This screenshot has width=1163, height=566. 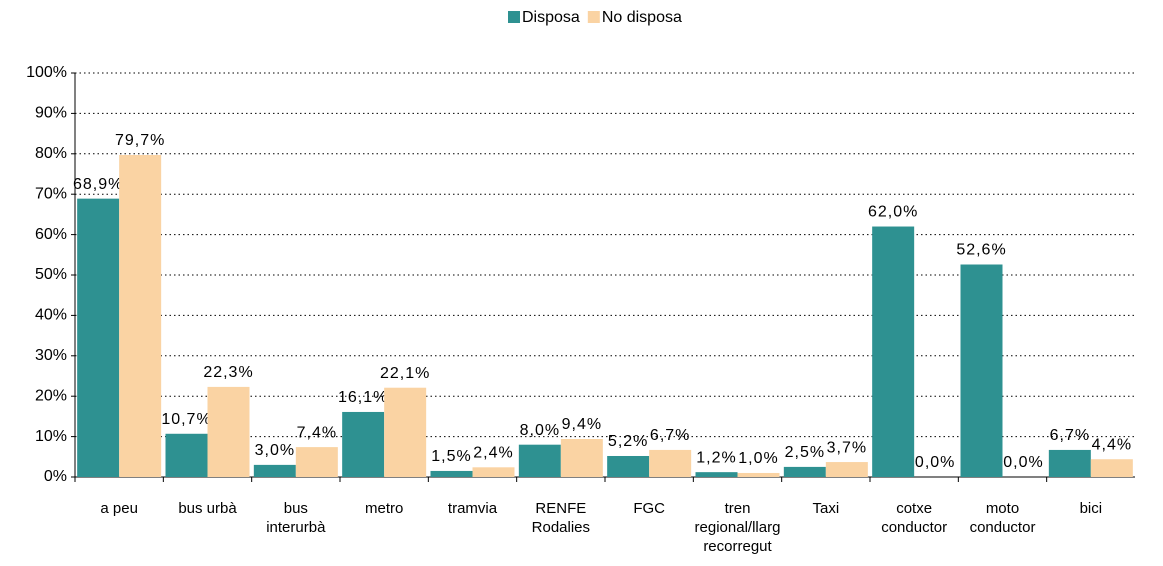 I want to click on value-label: 1,0%, so click(x=758, y=458).